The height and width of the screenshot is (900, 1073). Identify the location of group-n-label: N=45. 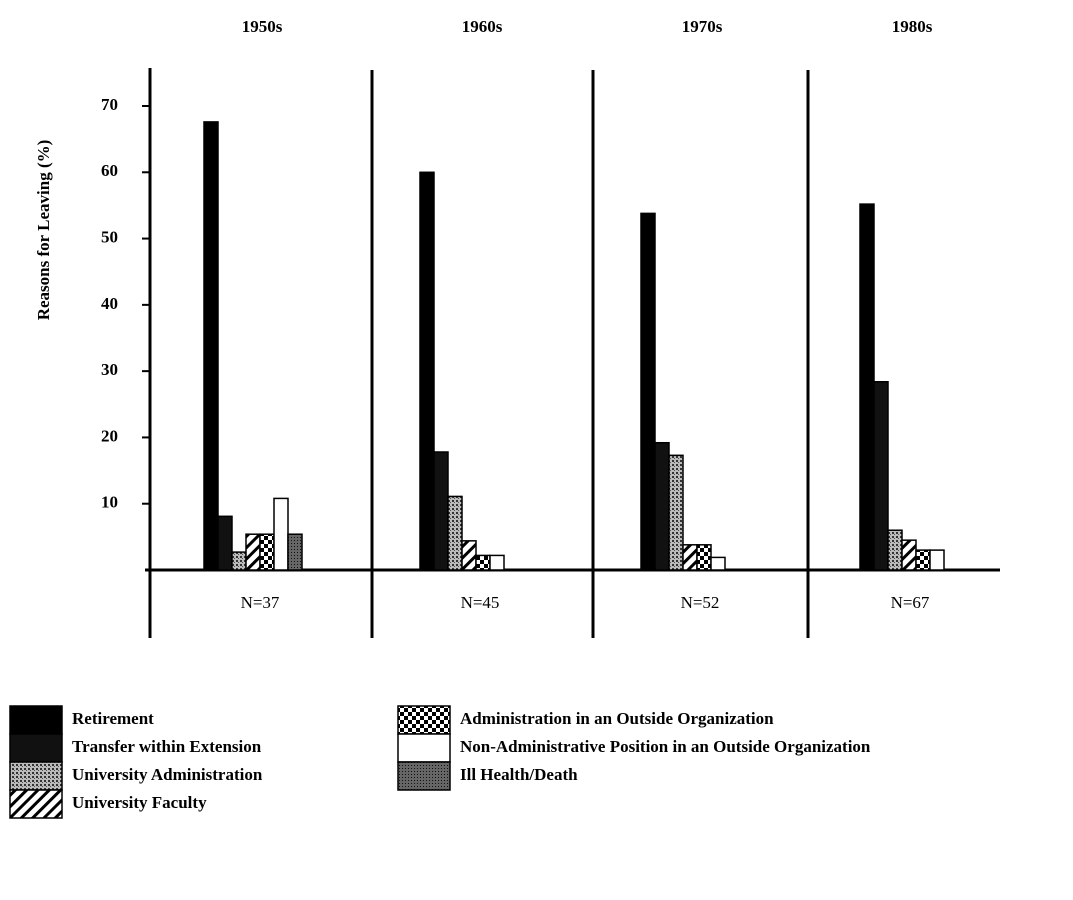
(480, 602).